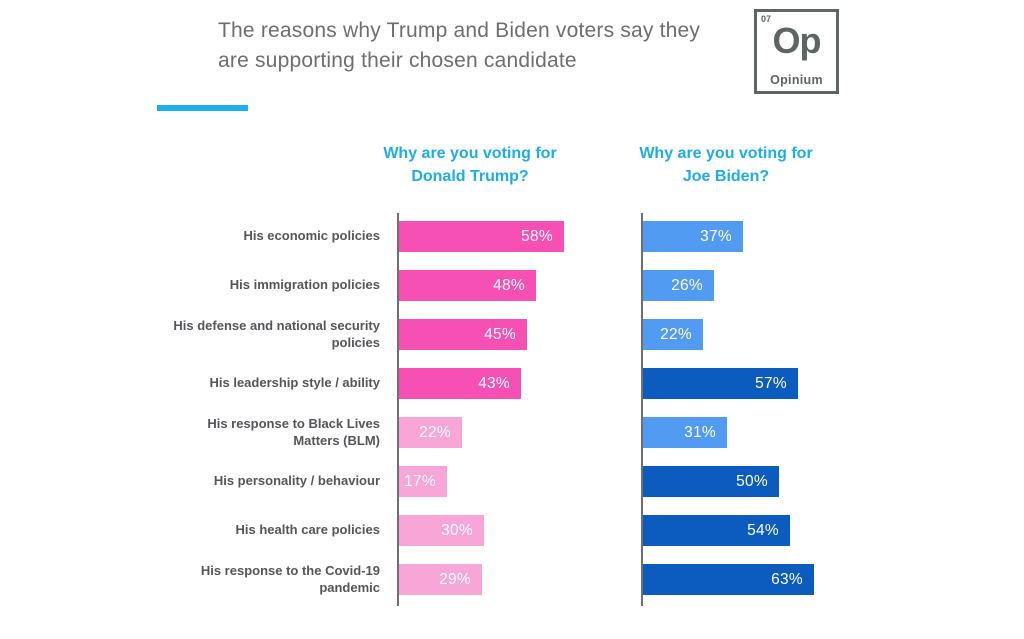 The height and width of the screenshot is (639, 1024). I want to click on chart-row: His health care policies 30% 54%, so click(512, 530).